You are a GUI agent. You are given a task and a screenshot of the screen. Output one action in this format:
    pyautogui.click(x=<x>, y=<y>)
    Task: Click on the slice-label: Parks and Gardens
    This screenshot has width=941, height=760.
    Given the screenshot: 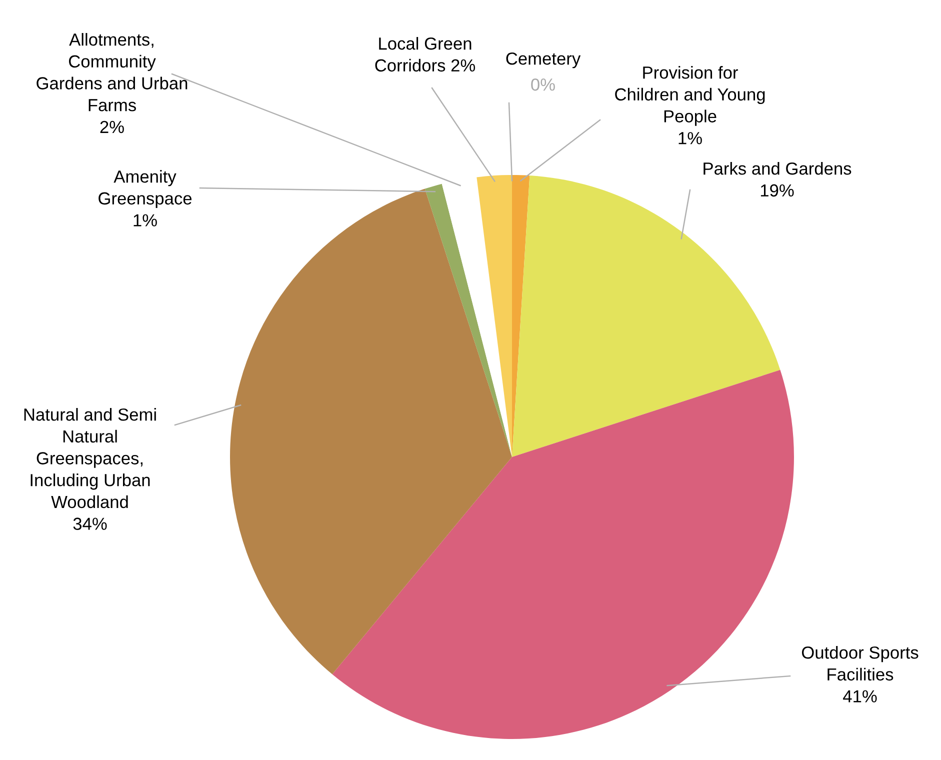 What is the action you would take?
    pyautogui.click(x=778, y=168)
    